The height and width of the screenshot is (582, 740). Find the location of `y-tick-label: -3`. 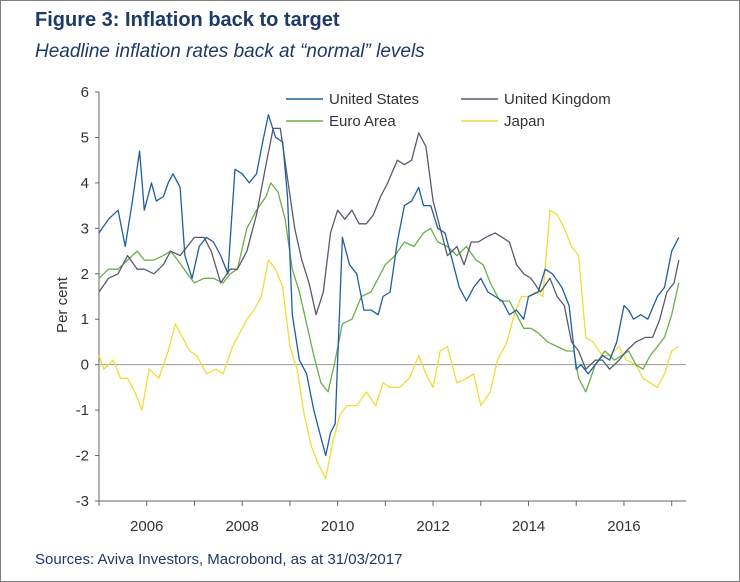

y-tick-label: -3 is located at coordinates (82, 501).